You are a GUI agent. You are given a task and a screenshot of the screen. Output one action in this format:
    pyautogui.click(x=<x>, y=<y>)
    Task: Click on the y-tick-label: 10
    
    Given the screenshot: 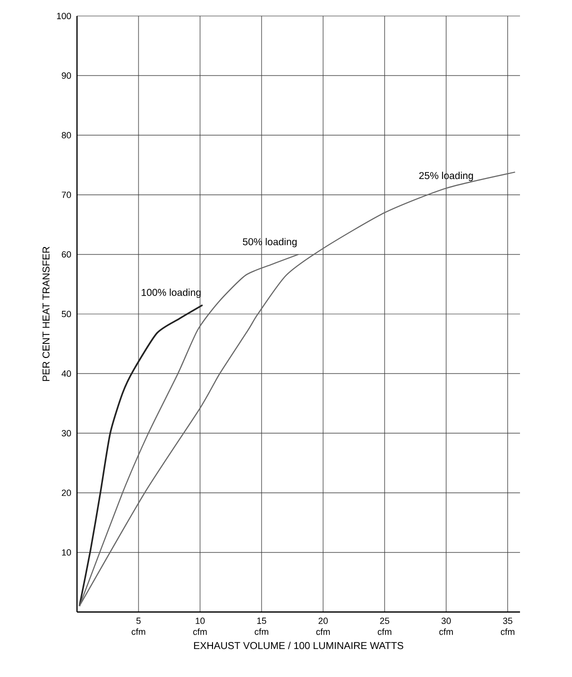 What is the action you would take?
    pyautogui.click(x=67, y=552)
    